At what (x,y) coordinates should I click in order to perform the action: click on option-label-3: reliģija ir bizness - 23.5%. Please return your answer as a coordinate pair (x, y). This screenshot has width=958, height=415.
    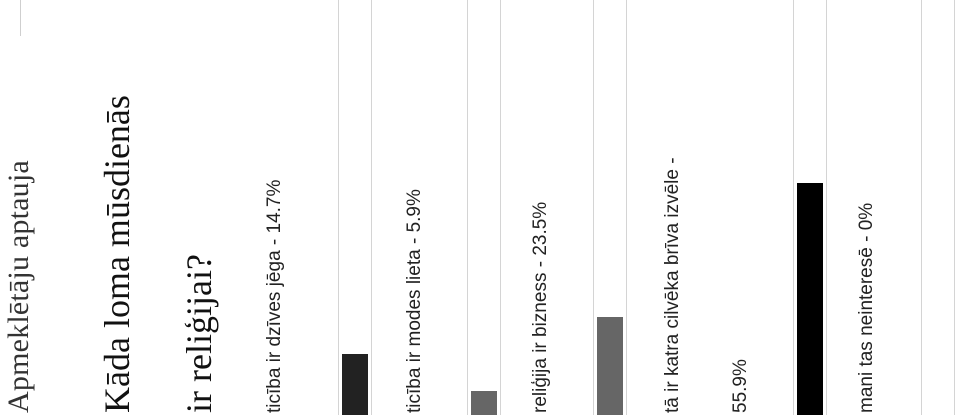
    Looking at the image, I should click on (540, 307).